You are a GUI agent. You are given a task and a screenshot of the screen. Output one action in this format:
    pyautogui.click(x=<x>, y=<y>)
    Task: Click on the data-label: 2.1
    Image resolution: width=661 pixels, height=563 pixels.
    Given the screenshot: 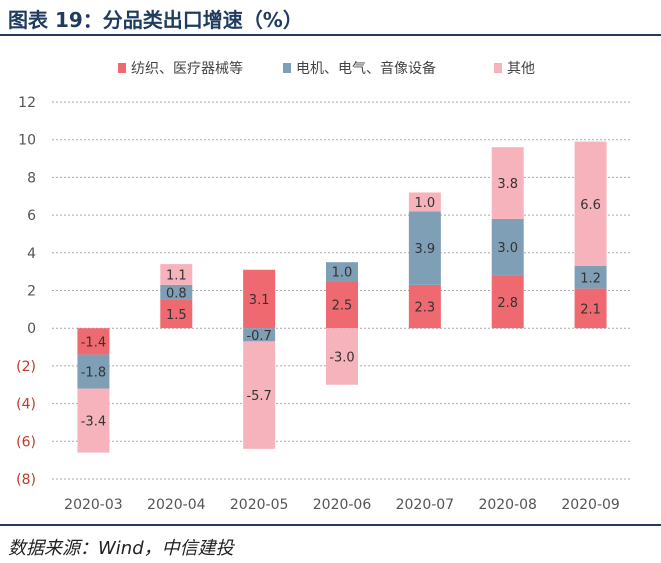 What is the action you would take?
    pyautogui.click(x=590, y=309)
    